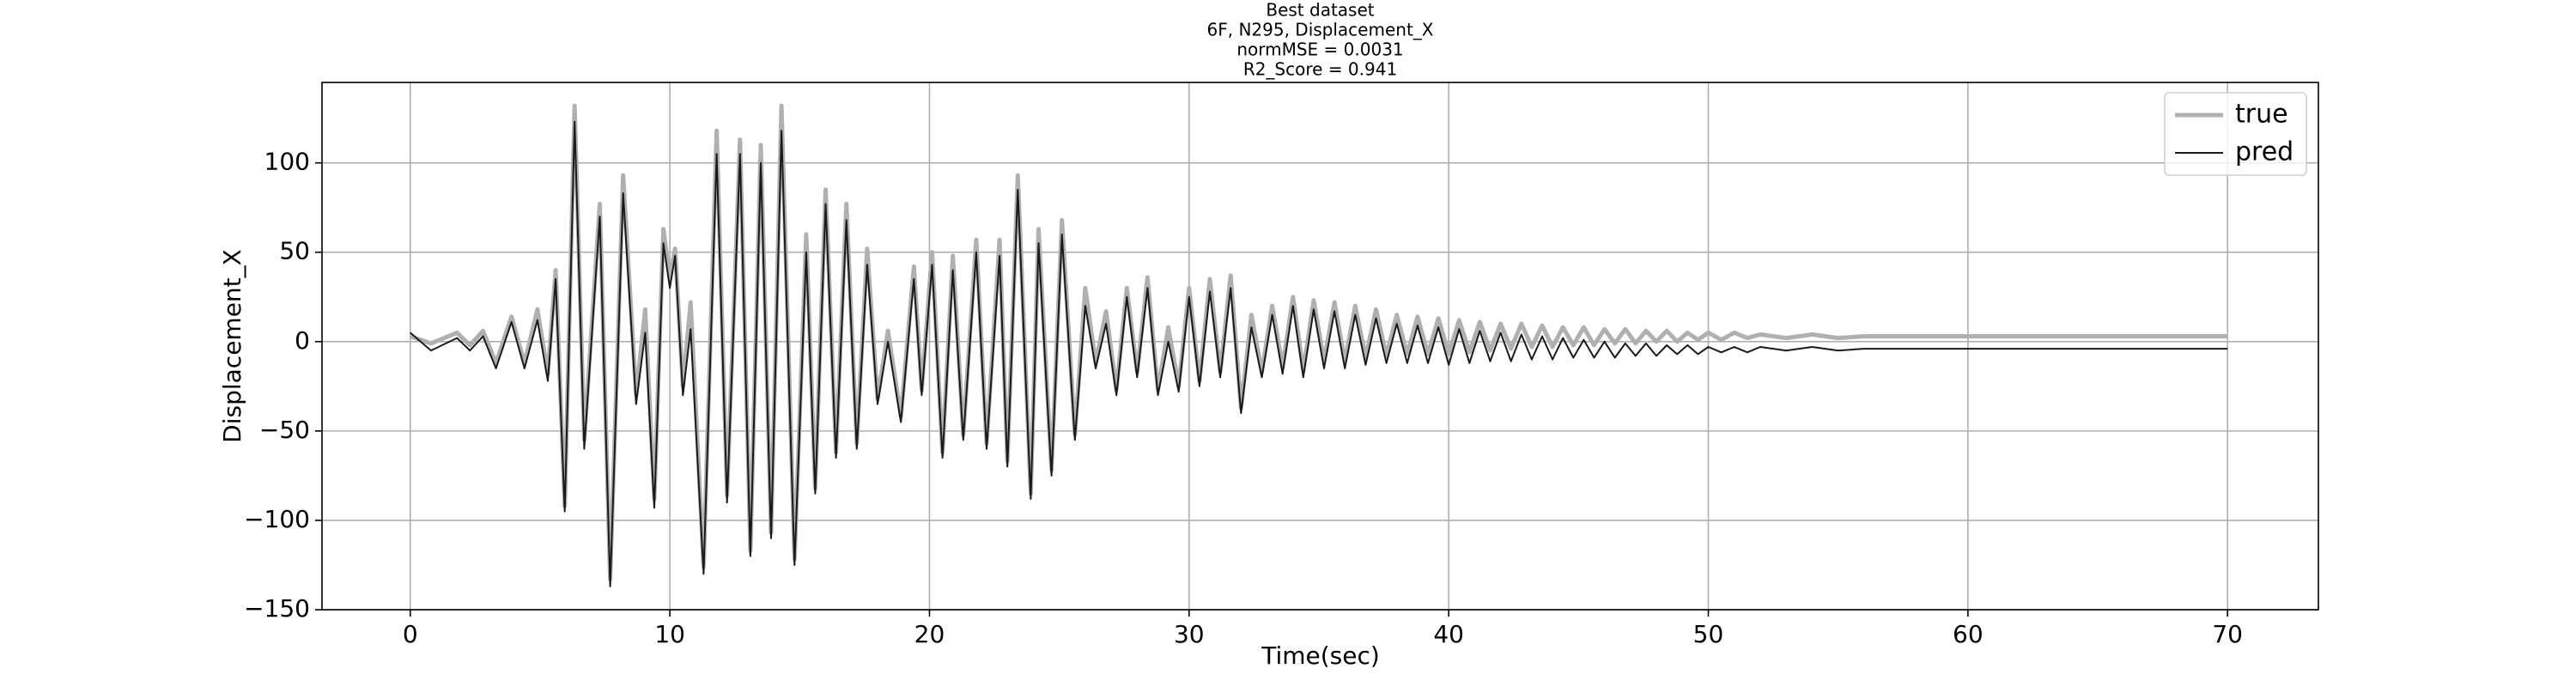 This screenshot has height=687, width=2576. Describe the element at coordinates (1968, 634) in the screenshot. I see `x-tick-label: 60` at that location.